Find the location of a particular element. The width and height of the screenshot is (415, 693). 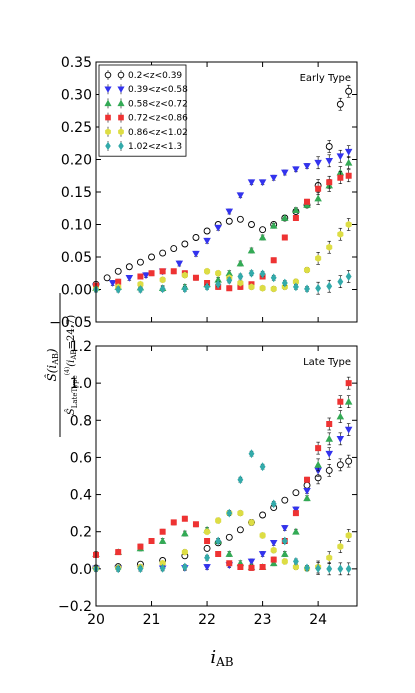

y-tick-label: 0.0 is located at coordinates (81, 570).